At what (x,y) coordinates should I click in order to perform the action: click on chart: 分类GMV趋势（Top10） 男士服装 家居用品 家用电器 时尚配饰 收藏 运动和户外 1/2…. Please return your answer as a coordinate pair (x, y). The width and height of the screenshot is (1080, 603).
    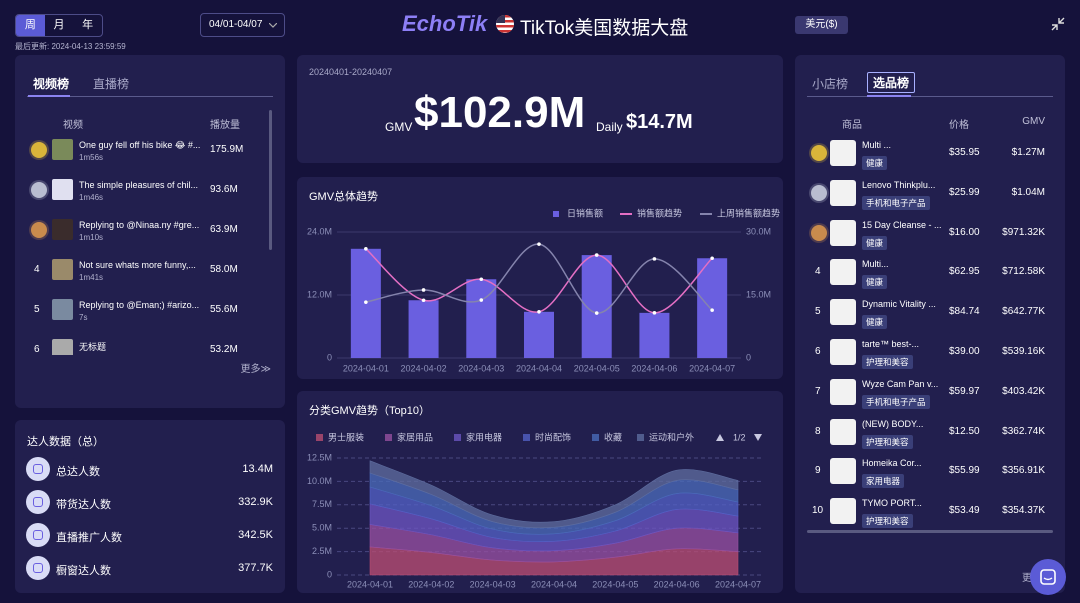
    Looking at the image, I should click on (534, 496).